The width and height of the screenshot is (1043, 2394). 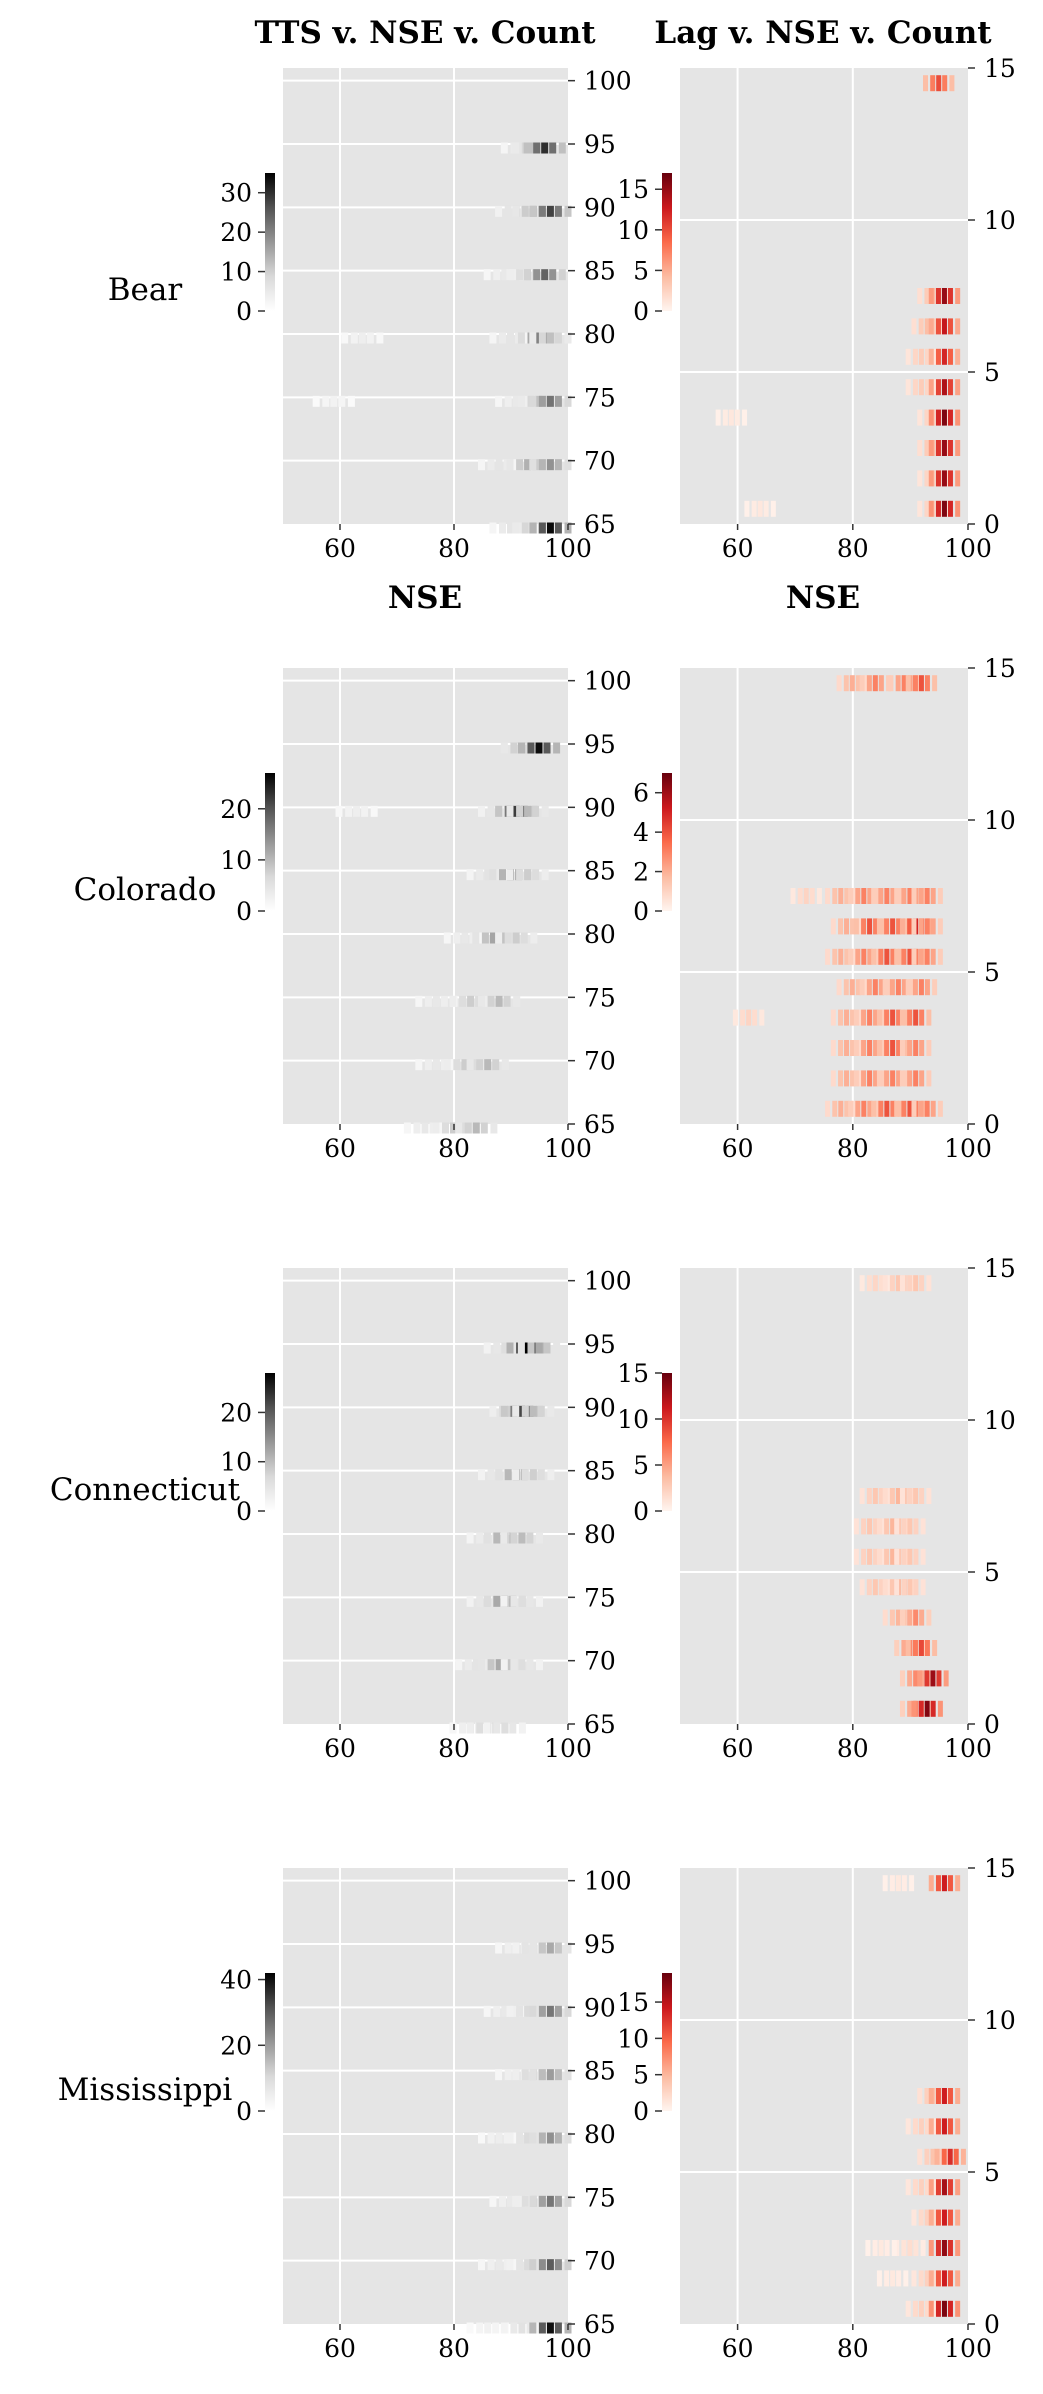 What do you see at coordinates (633, 230) in the screenshot?
I see `colorbar-tick-label: 10` at bounding box center [633, 230].